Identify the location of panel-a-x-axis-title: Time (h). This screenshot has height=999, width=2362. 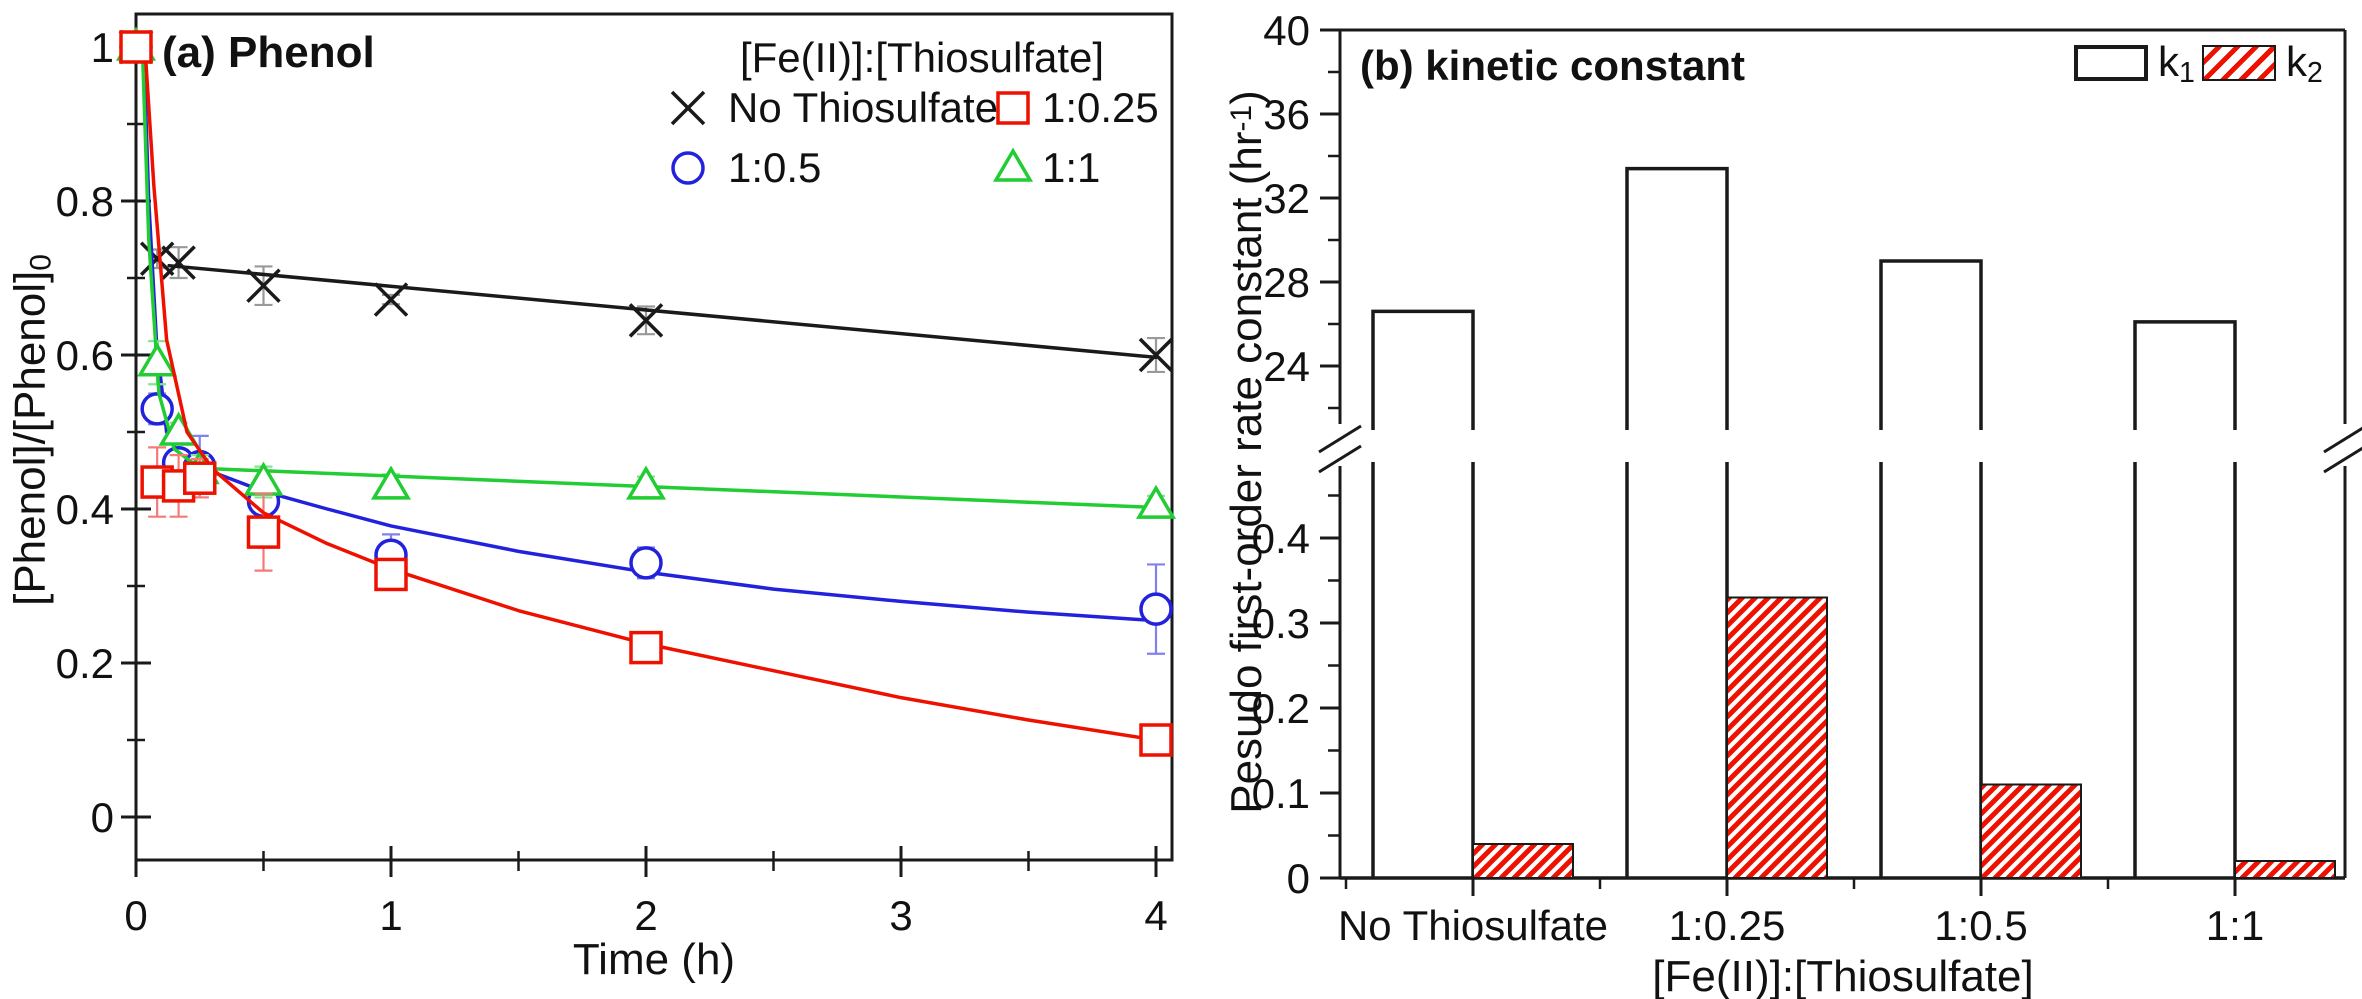
(654, 959).